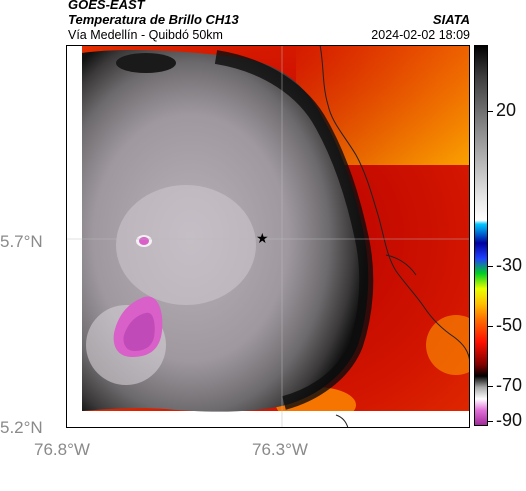 Image resolution: width=526 pixels, height=491 pixels. Describe the element at coordinates (506, 110) in the screenshot. I see `colorbar-tick-label: 20` at that location.